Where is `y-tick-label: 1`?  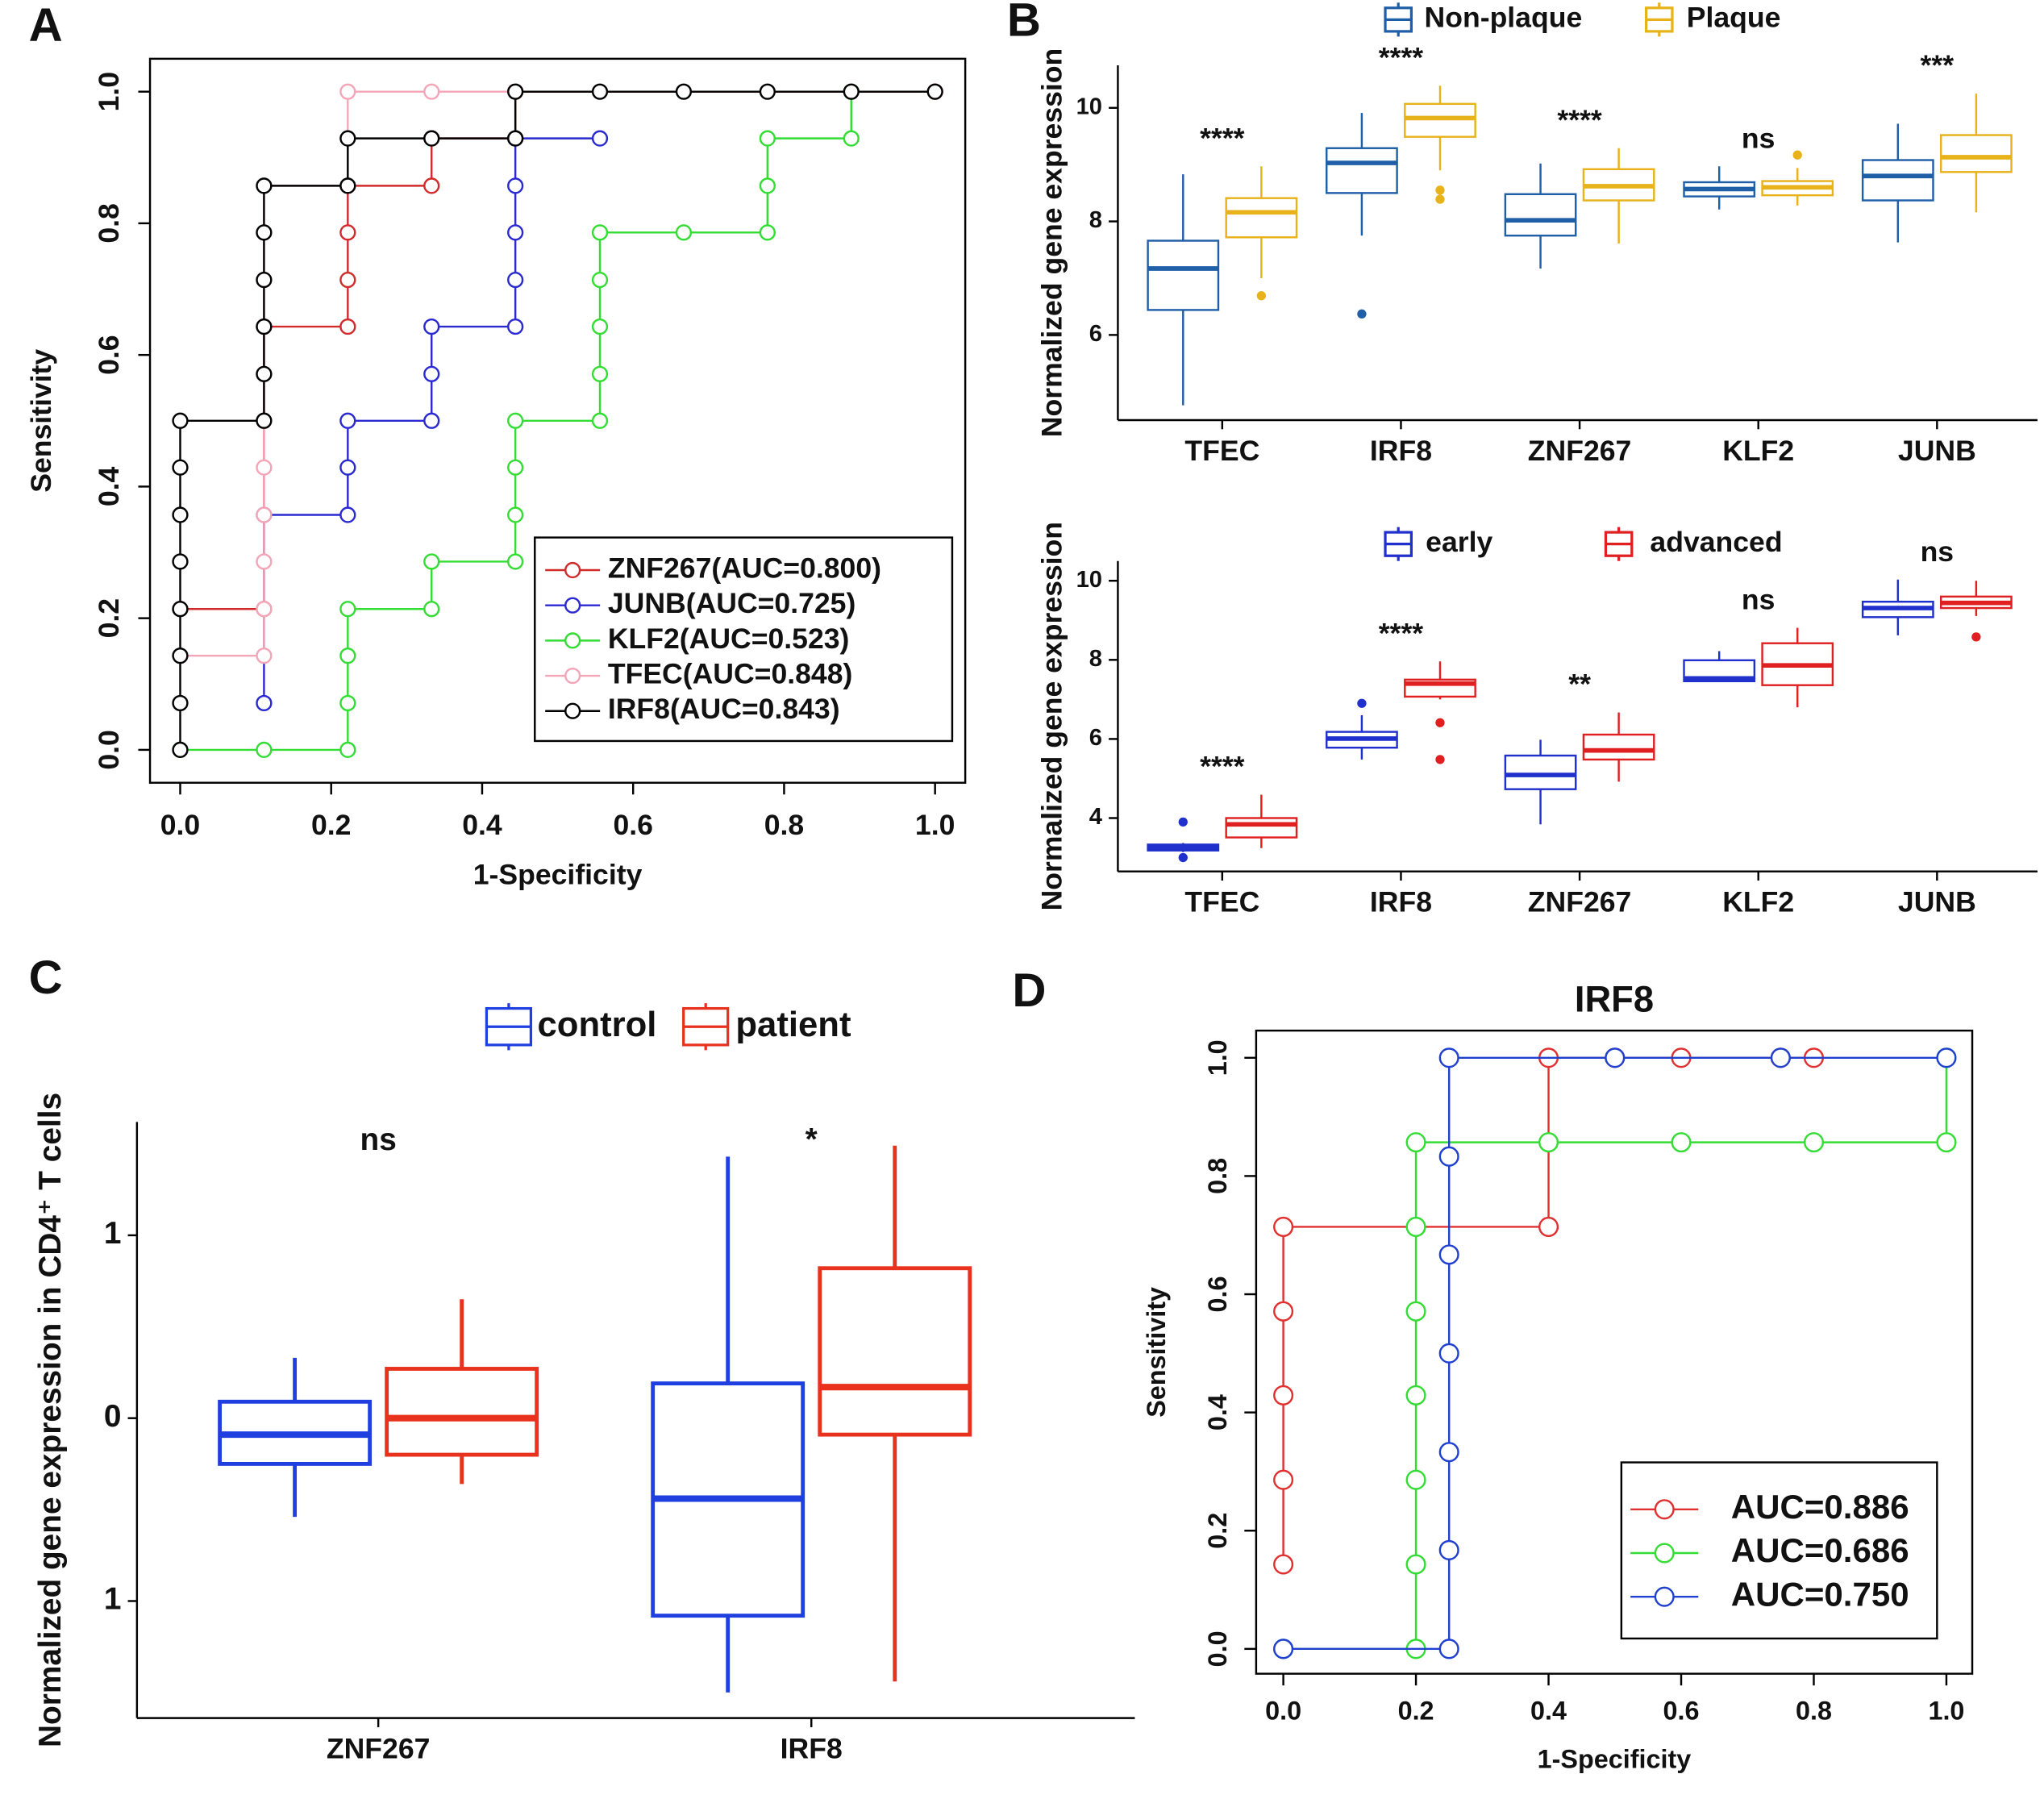 y-tick-label: 1 is located at coordinates (113, 1233).